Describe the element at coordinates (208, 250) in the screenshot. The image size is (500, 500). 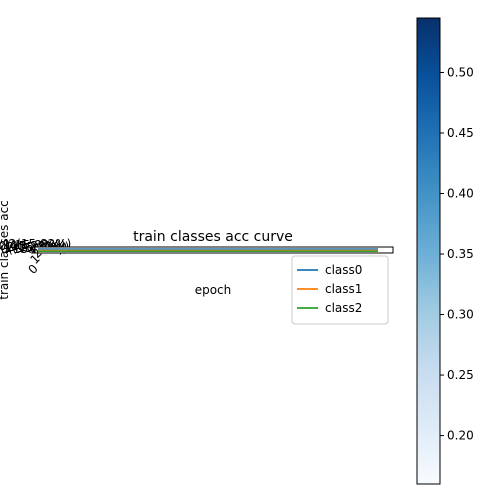
I see `series-lines` at that location.